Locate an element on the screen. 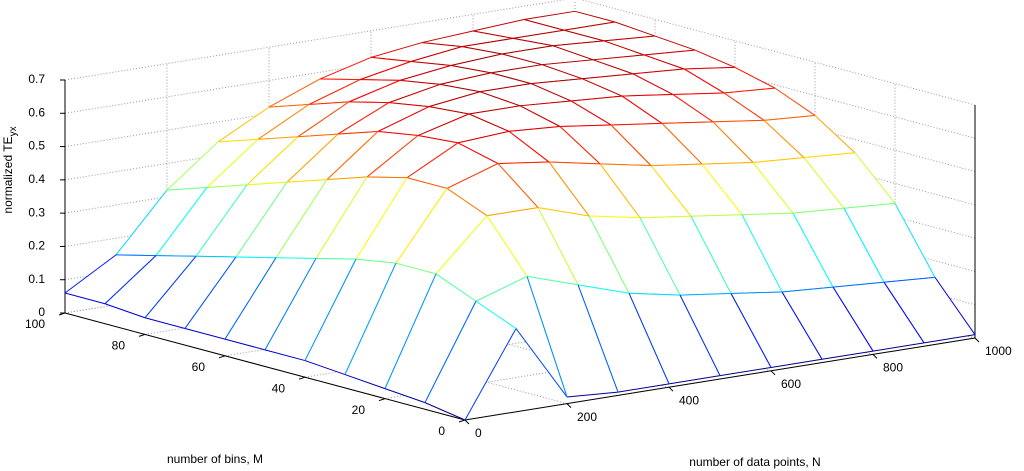 The width and height of the screenshot is (1024, 471). x-tick-label: 0 is located at coordinates (478, 433).